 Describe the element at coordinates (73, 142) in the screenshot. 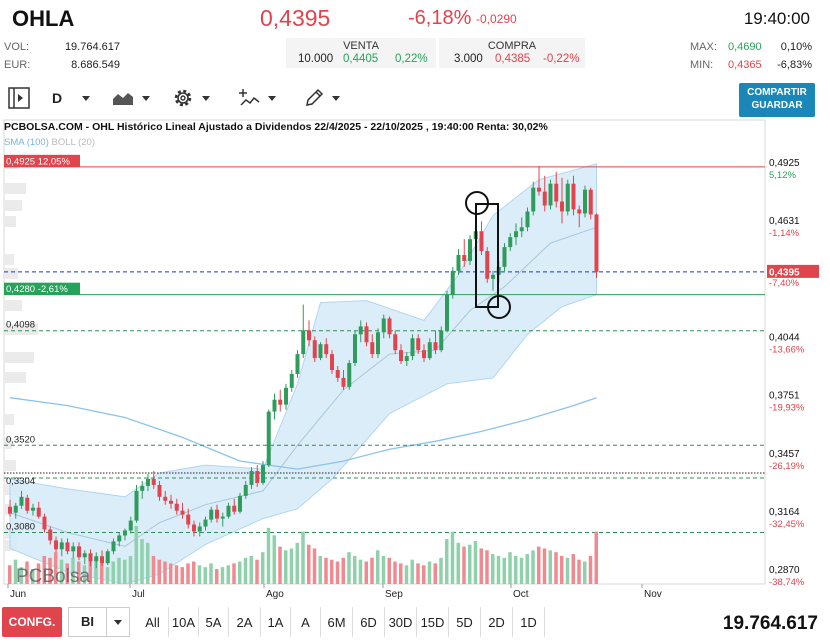

I see `legend-boll: BOLL (20)` at that location.